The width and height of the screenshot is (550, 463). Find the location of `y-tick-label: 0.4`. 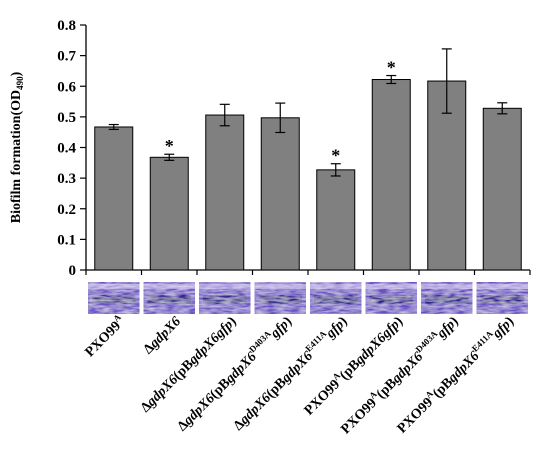

y-tick-label: 0.4 is located at coordinates (66, 149).